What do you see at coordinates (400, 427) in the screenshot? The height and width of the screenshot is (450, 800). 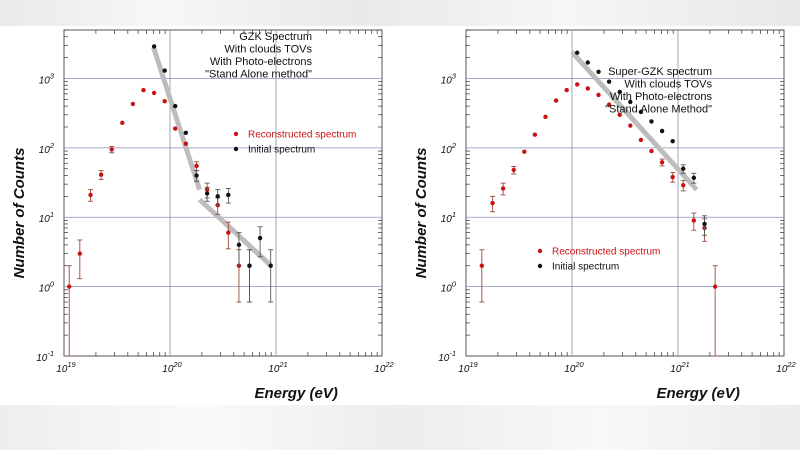 I see `blurred-bottom-band` at bounding box center [400, 427].